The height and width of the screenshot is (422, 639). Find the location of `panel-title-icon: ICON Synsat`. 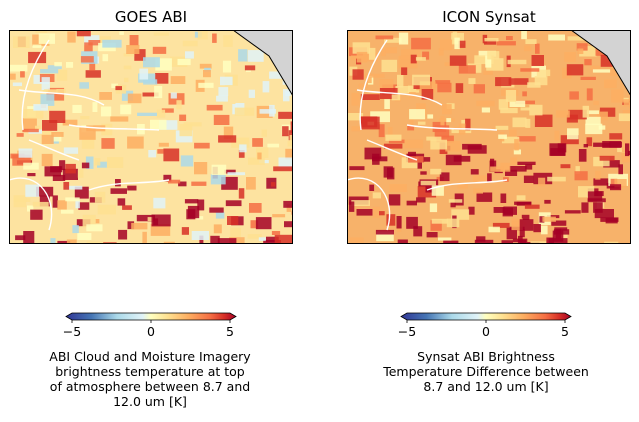

panel-title-icon: ICON Synsat is located at coordinates (489, 17).